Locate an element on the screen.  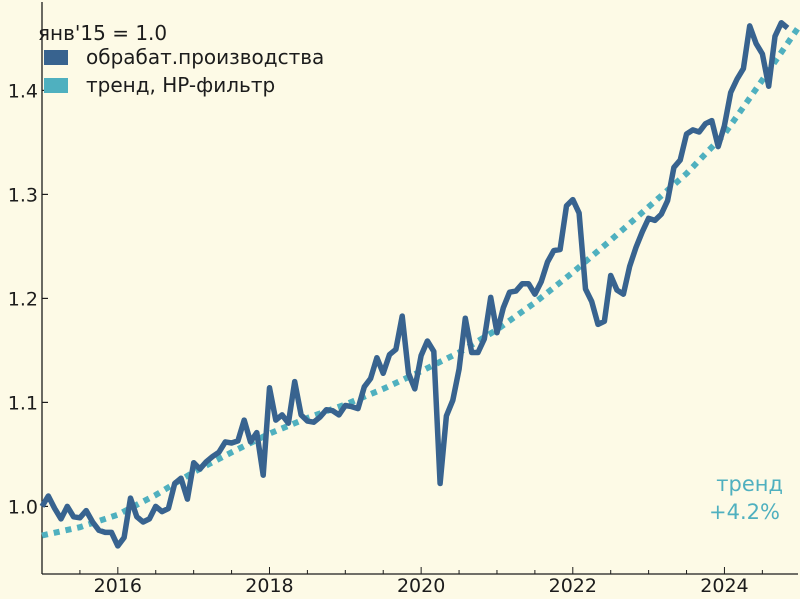
y-tick-label: 1.2 is located at coordinates (23, 299).